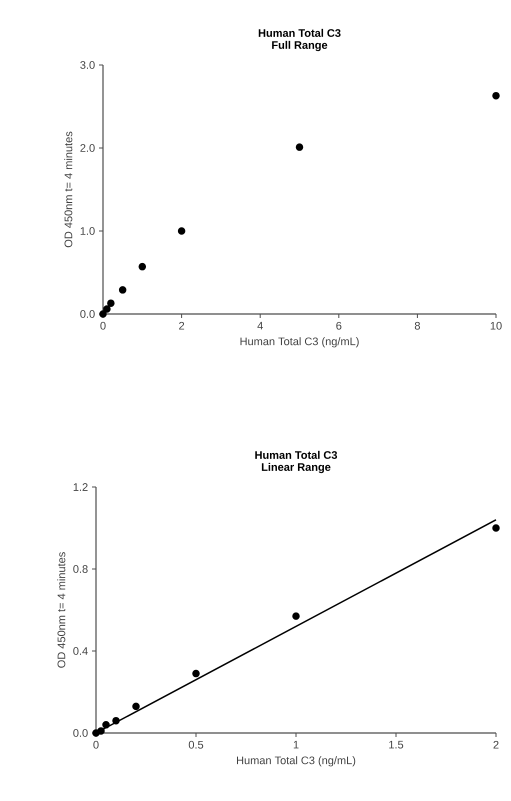 Image resolution: width=511 pixels, height=801 pixels. What do you see at coordinates (339, 326) in the screenshot?
I see `x-tick-label: 6` at bounding box center [339, 326].